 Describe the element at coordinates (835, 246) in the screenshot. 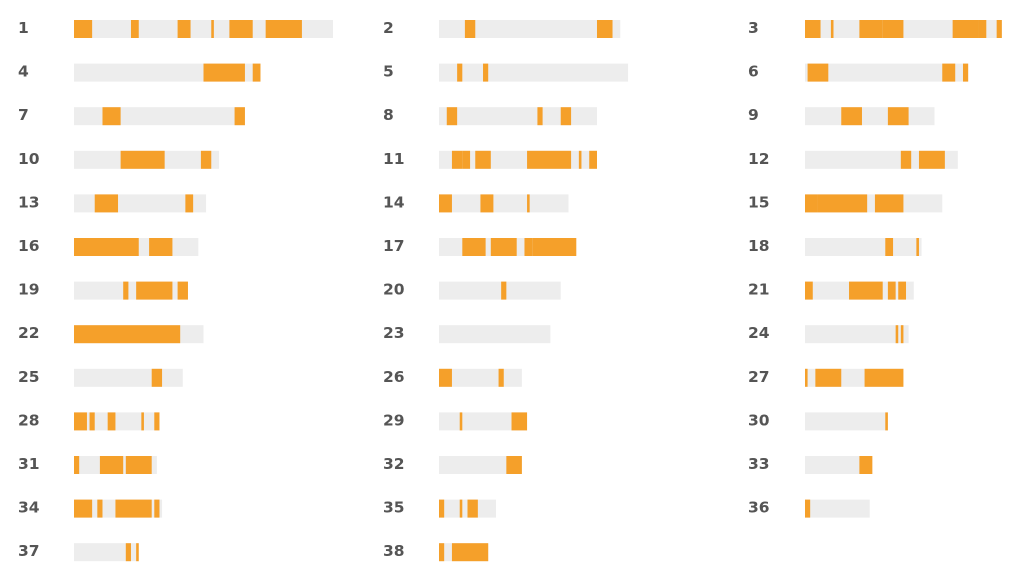

I see `row-18: 18` at that location.